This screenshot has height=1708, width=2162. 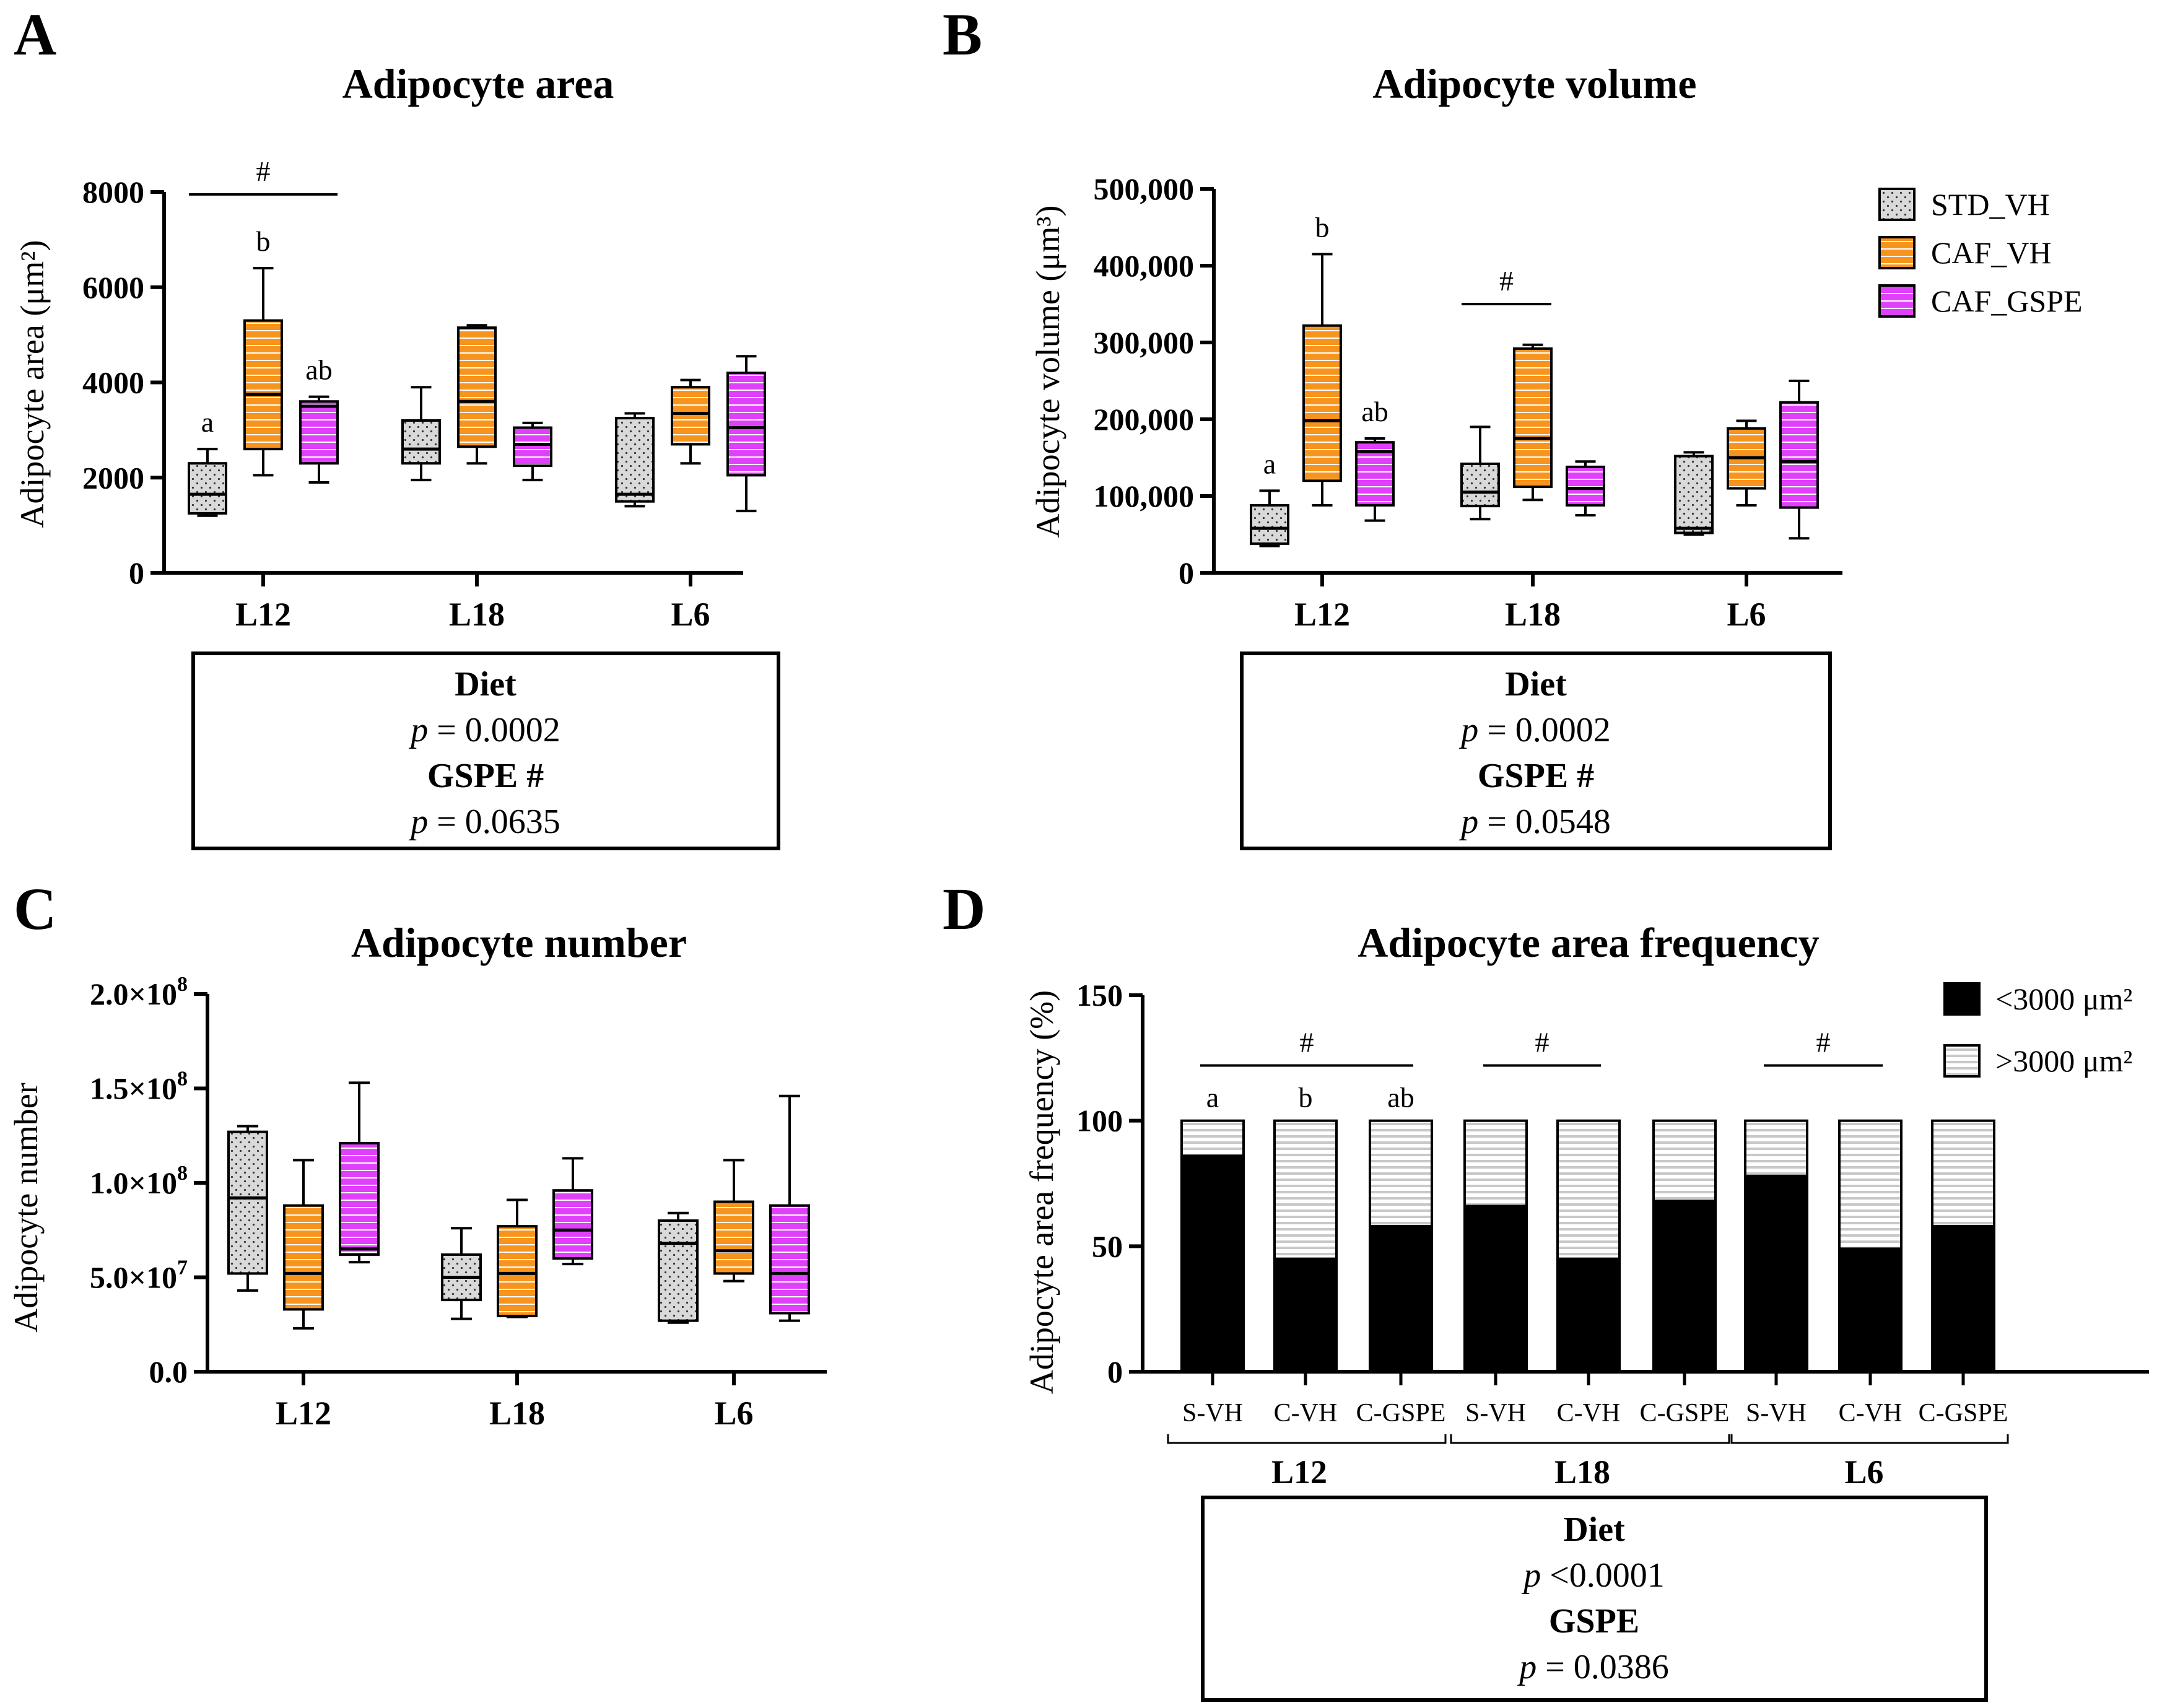 I want to click on legend-label: >3000 μm², so click(x=2063, y=1061).